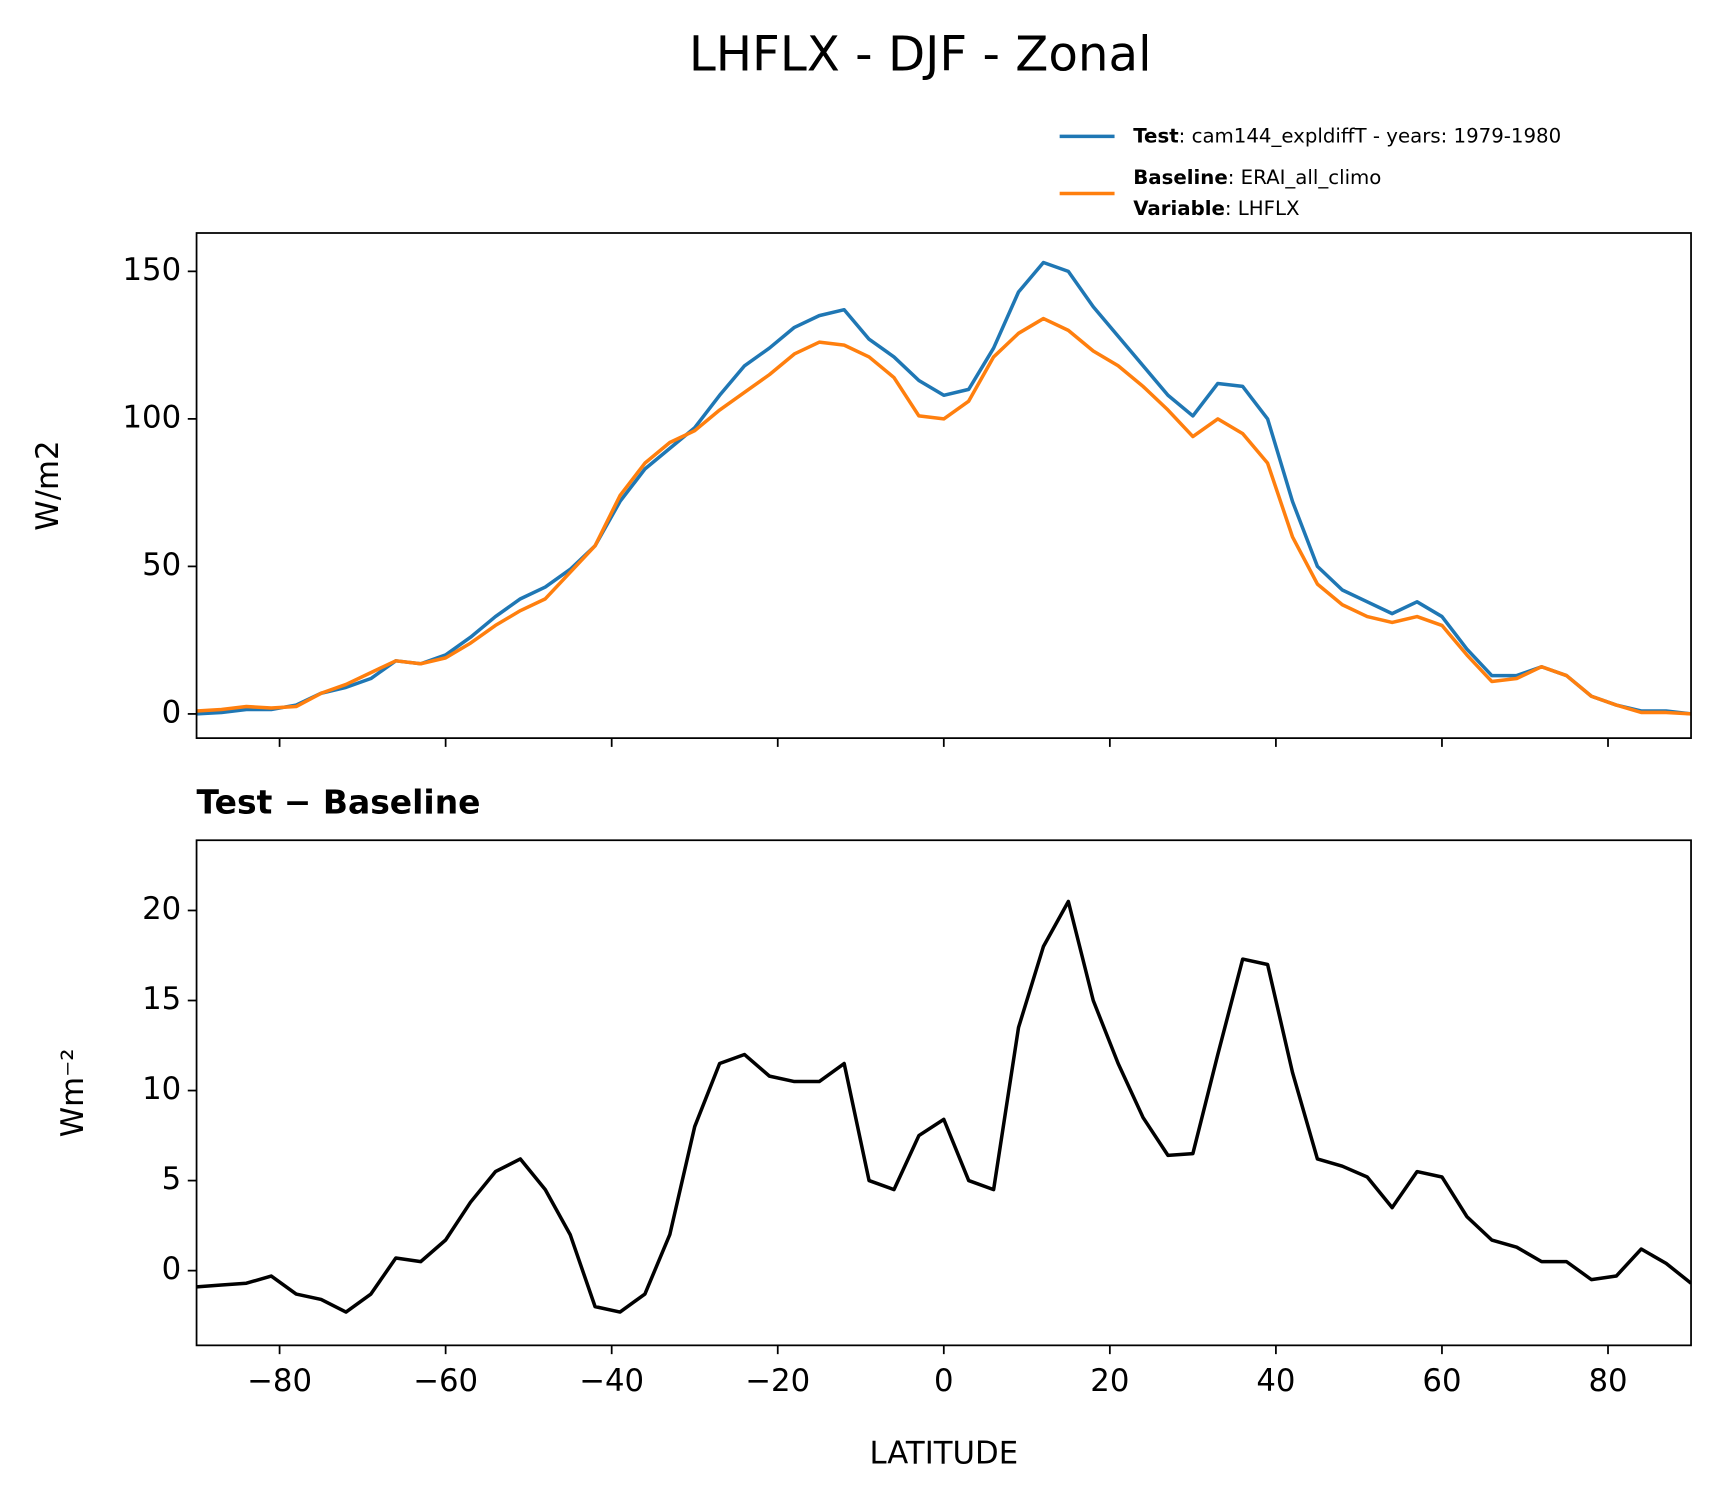 The width and height of the screenshot is (1713, 1496). I want to click on figure-title: LHFLX - DJF - Zonal, so click(920, 54).